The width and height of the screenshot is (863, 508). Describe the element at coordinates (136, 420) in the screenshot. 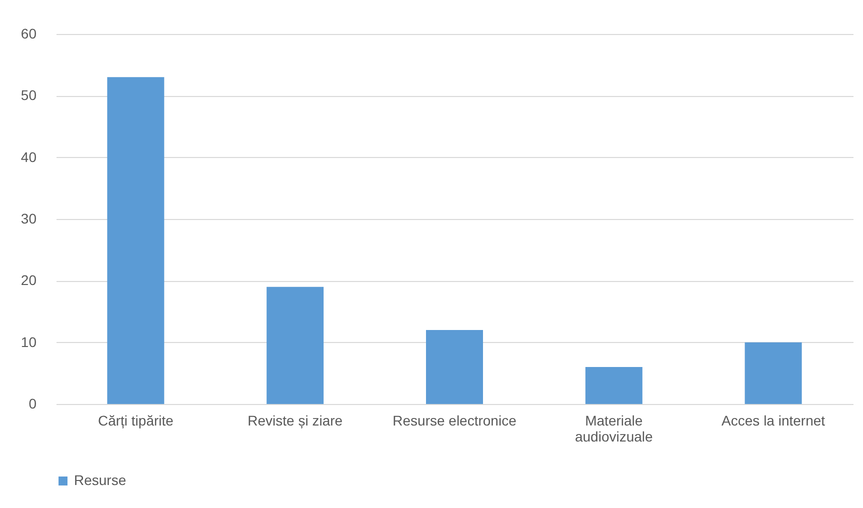

I see `x-tick-label: Cărți tipărite` at that location.